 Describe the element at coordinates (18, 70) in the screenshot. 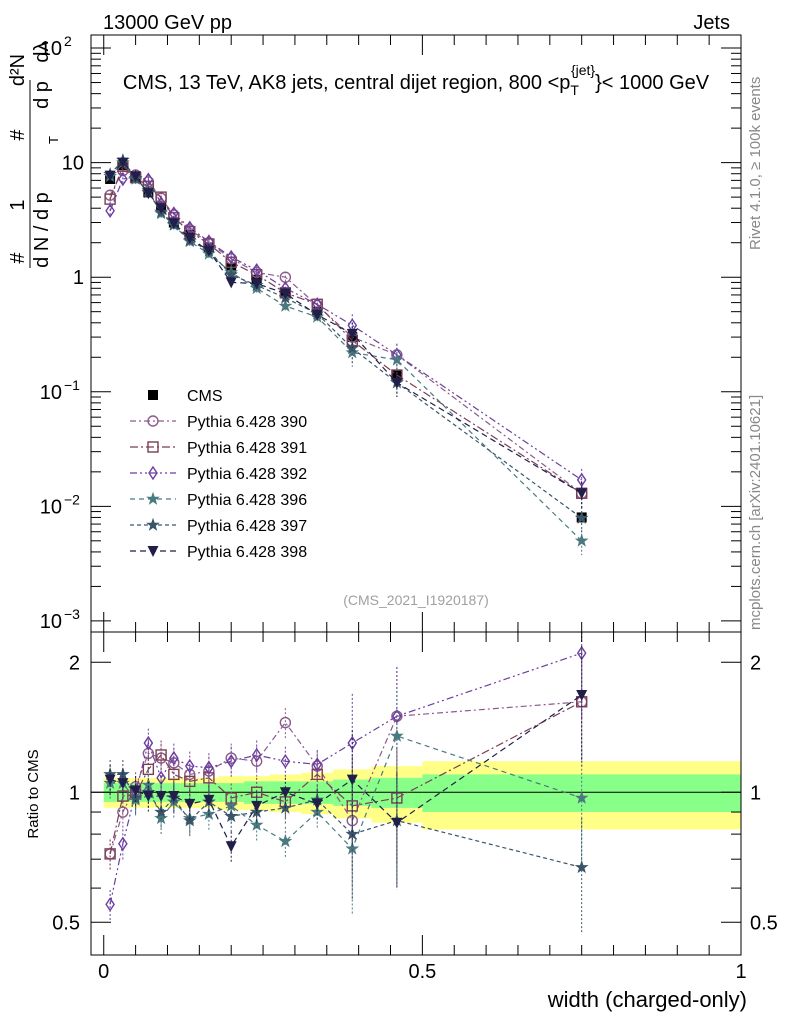

I see `ylabel-numerator: d²N` at that location.